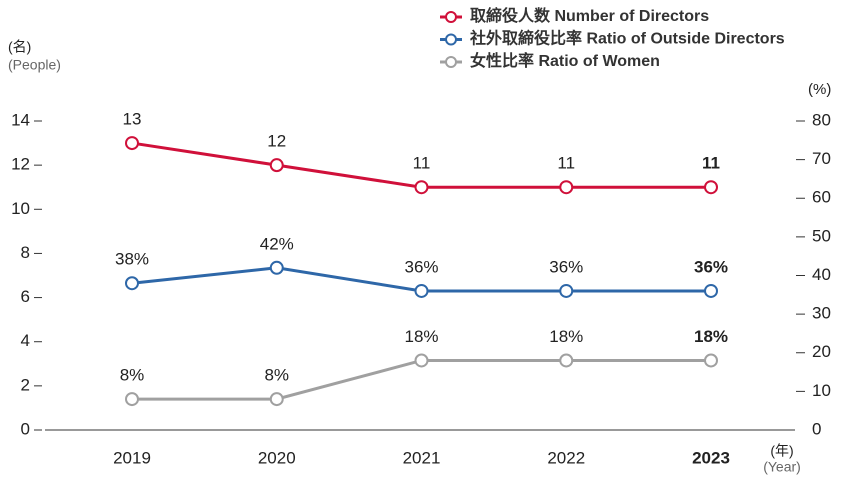  Describe the element at coordinates (422, 457) in the screenshot. I see `x-tick-label: 2021` at that location.